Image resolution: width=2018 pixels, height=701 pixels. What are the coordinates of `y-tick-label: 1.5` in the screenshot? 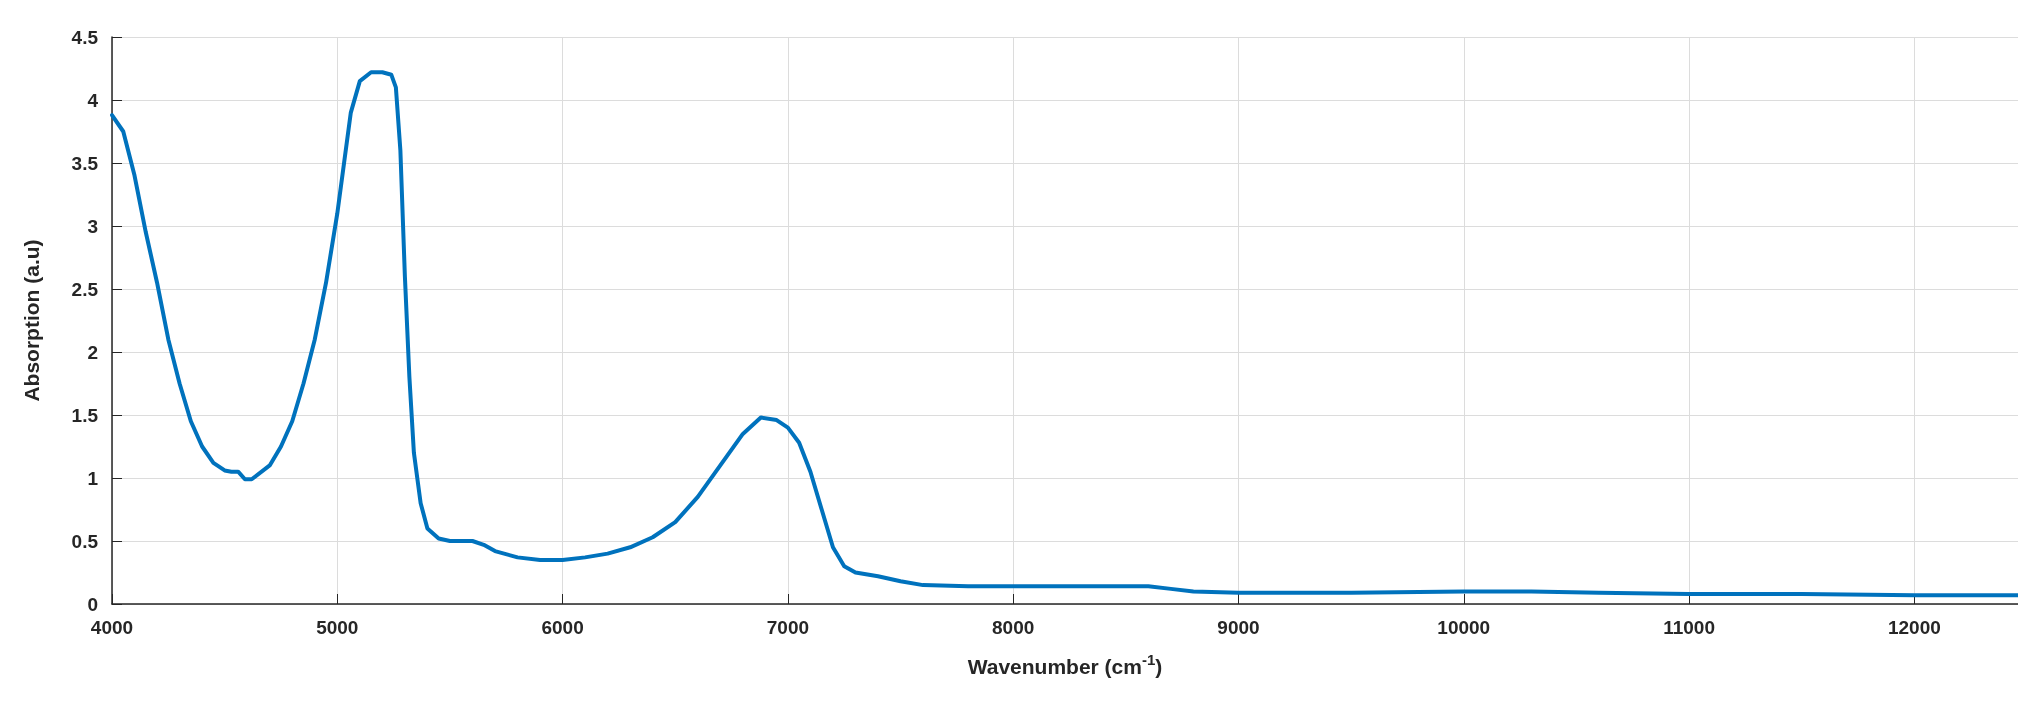 It's located at (85, 415).